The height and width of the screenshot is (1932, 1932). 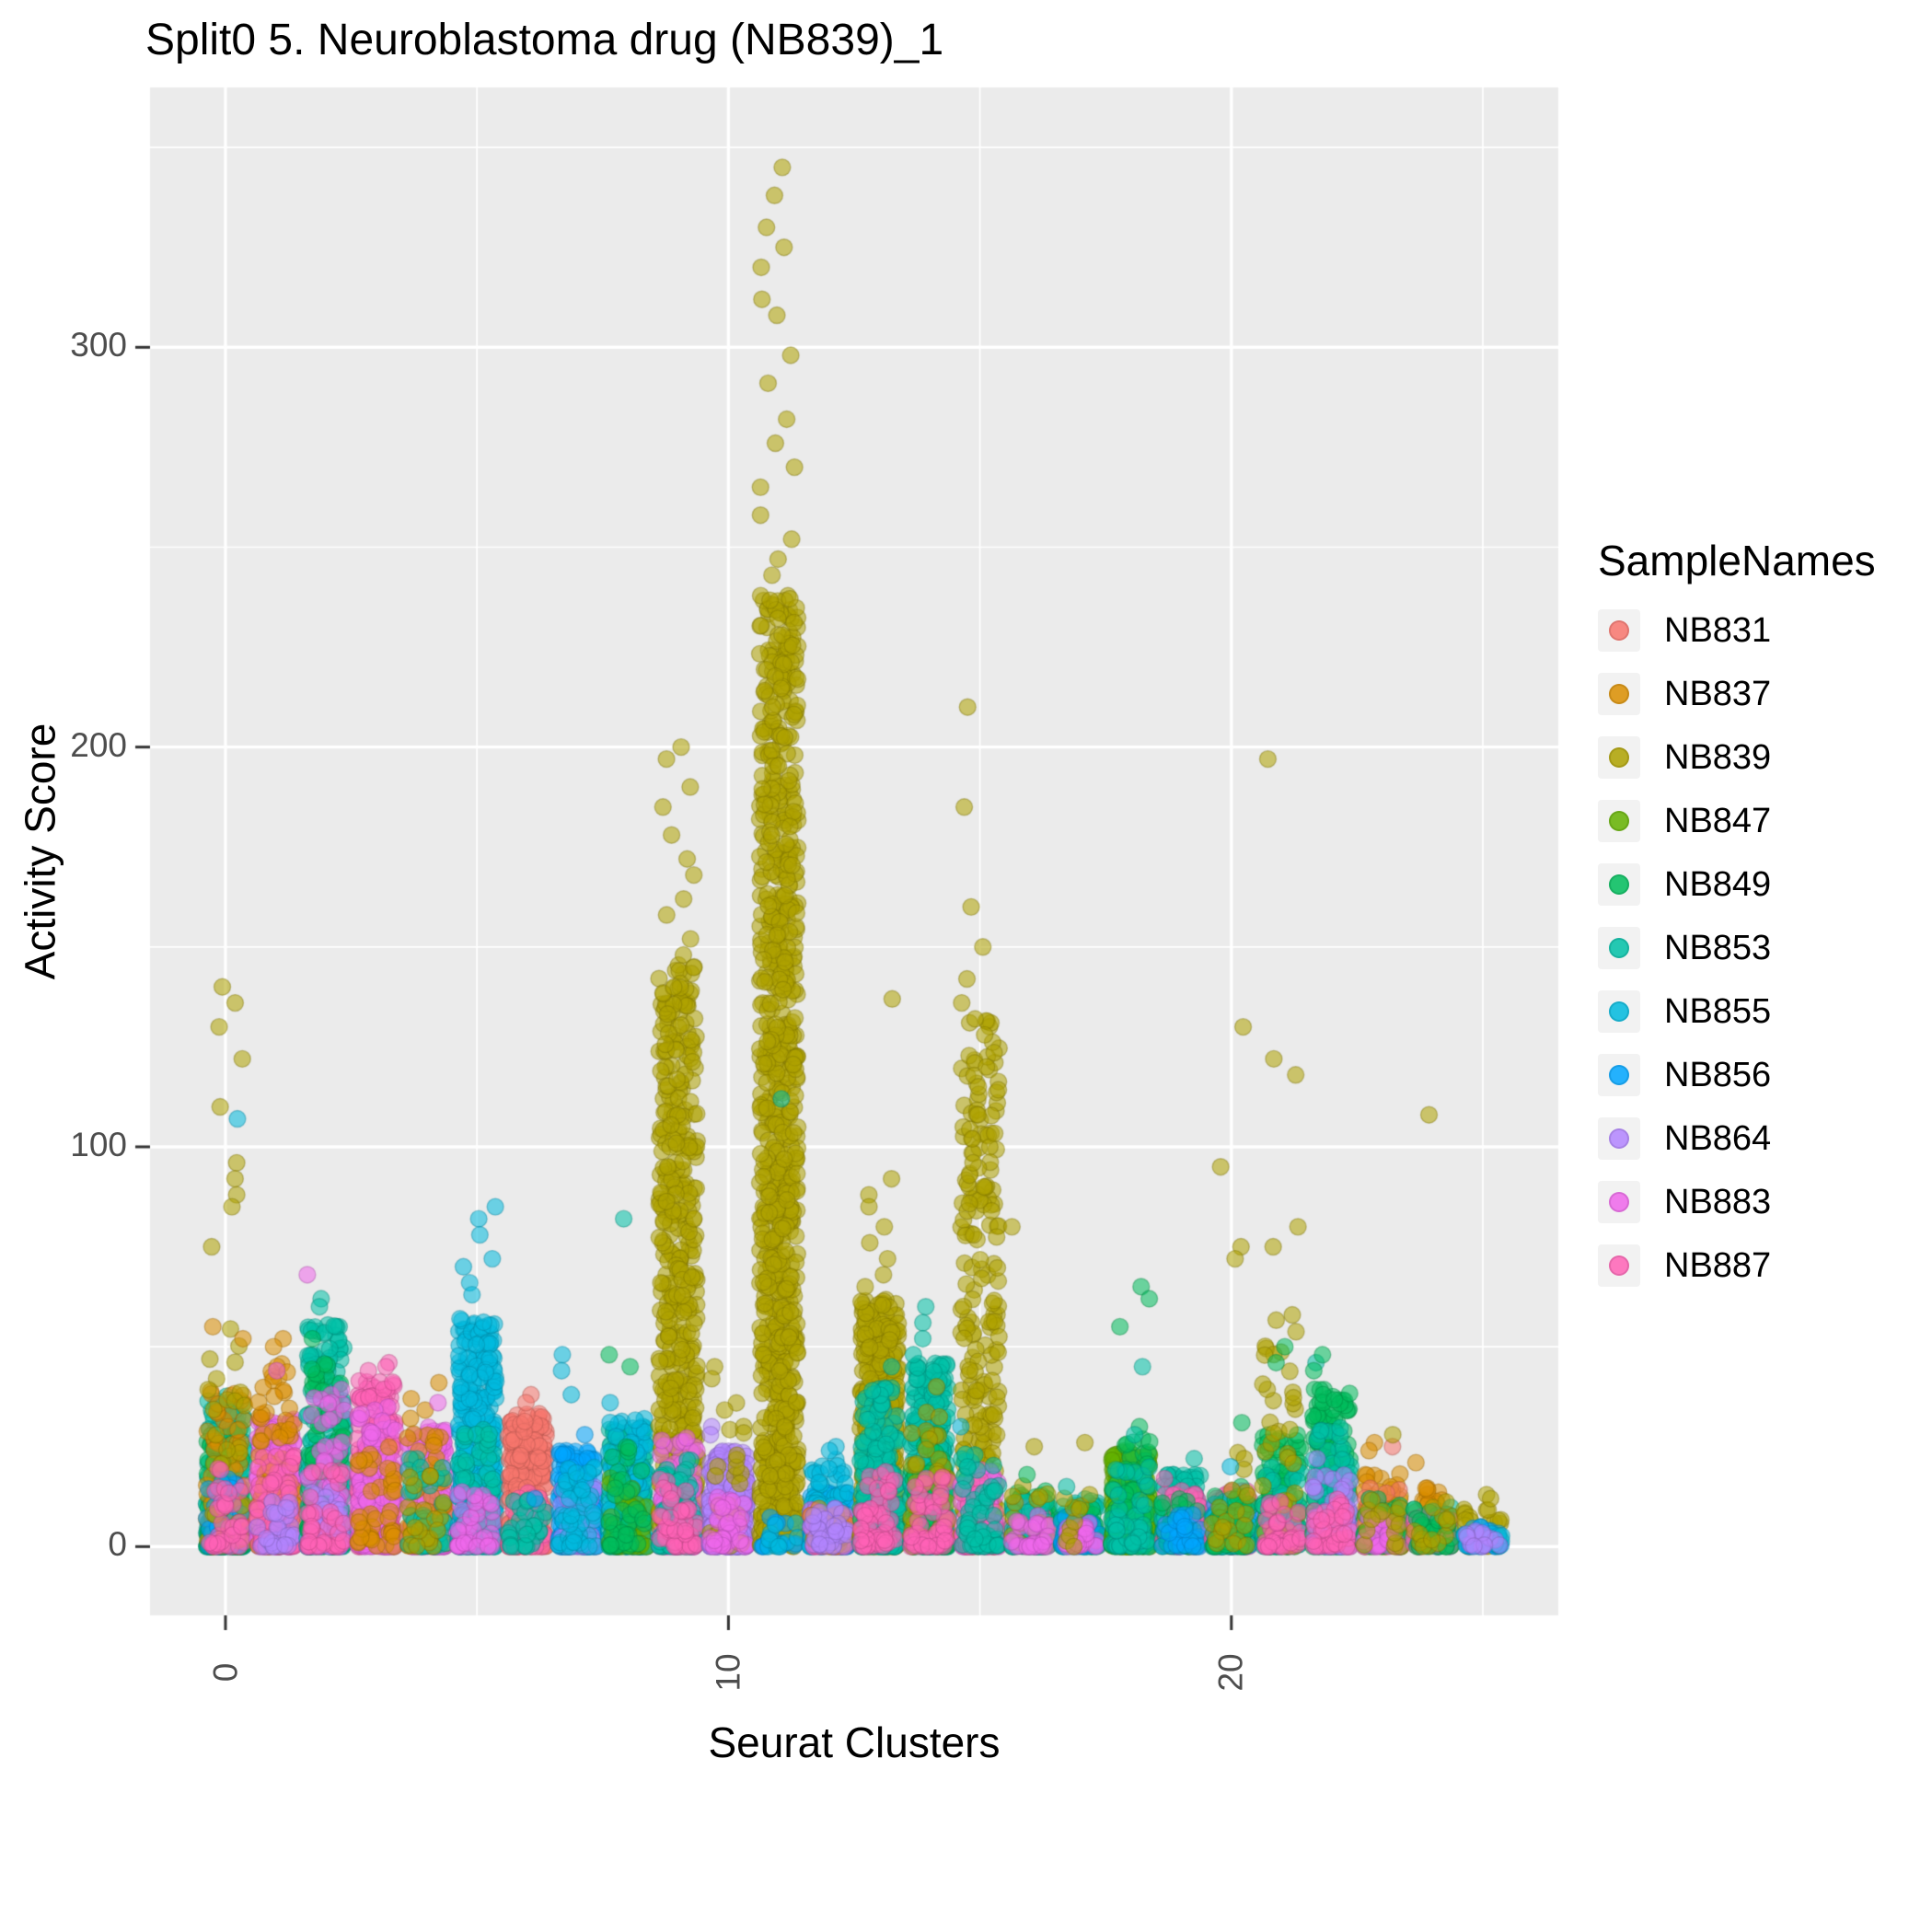 What do you see at coordinates (99, 1144) in the screenshot?
I see `y-tick-label: 100` at bounding box center [99, 1144].